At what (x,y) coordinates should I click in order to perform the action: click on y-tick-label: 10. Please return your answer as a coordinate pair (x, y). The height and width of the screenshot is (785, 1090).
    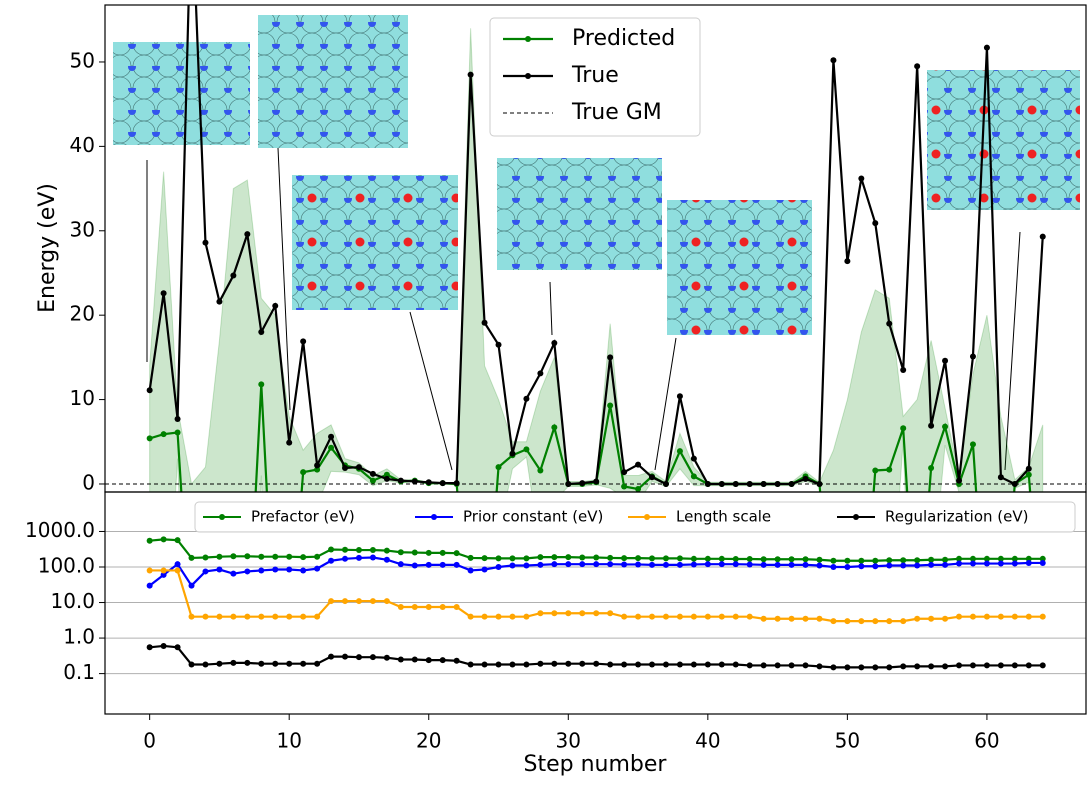
    Looking at the image, I should click on (82, 398).